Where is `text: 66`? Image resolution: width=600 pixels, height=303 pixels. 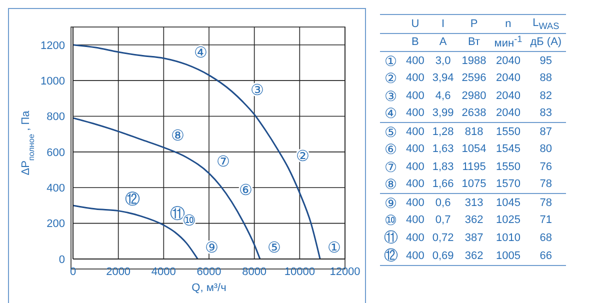 text: 66 is located at coordinates (546, 256).